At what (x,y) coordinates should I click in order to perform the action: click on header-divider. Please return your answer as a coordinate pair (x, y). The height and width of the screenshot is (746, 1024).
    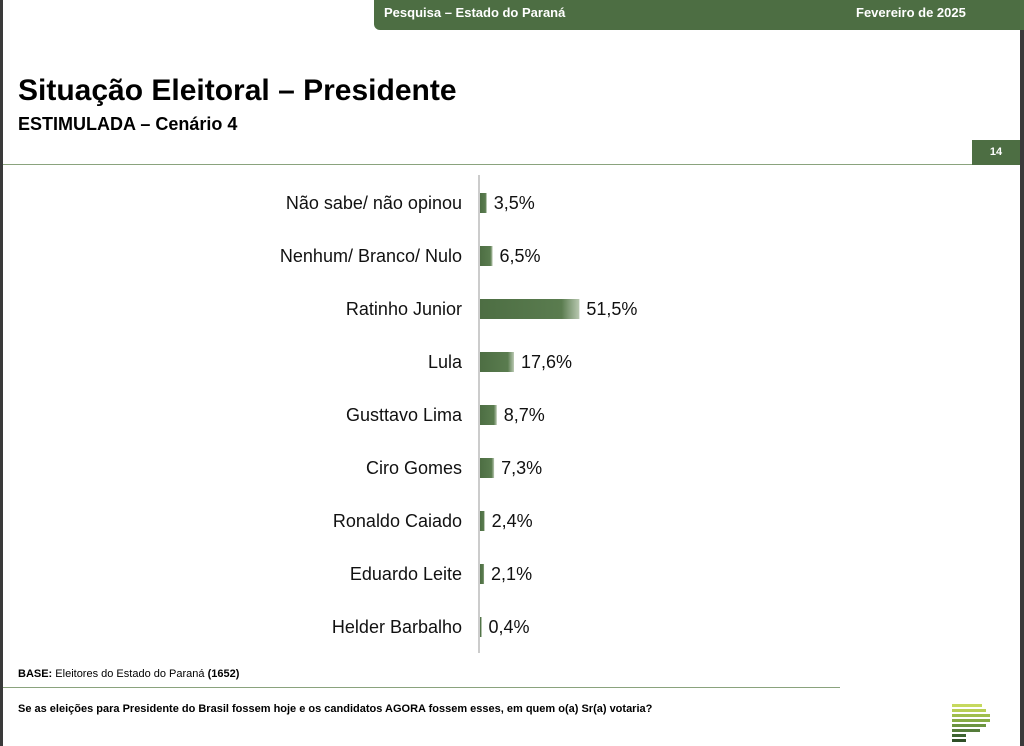
    Looking at the image, I should click on (511, 164).